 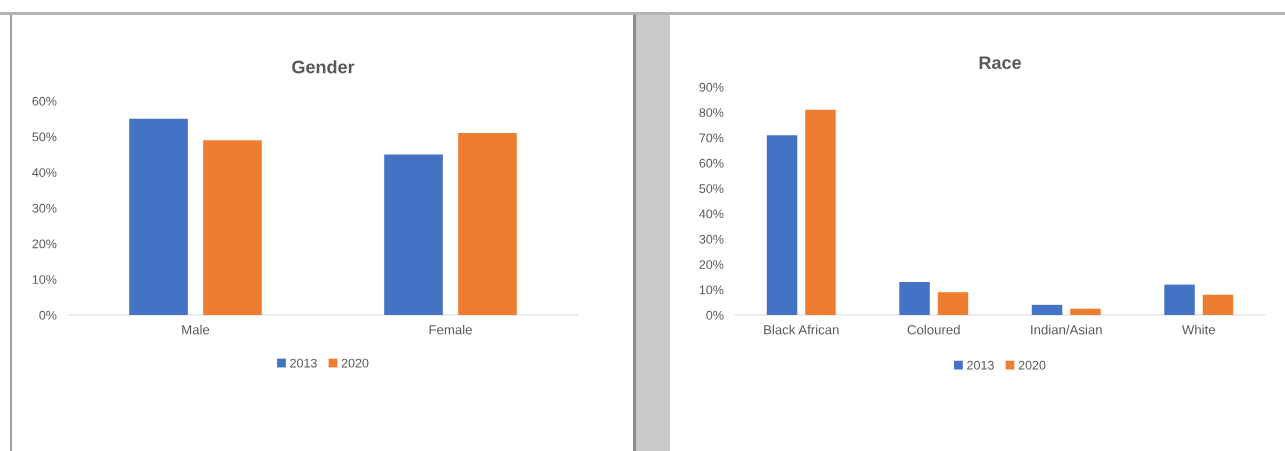 I want to click on x-tick-label: Black African, so click(x=801, y=329).